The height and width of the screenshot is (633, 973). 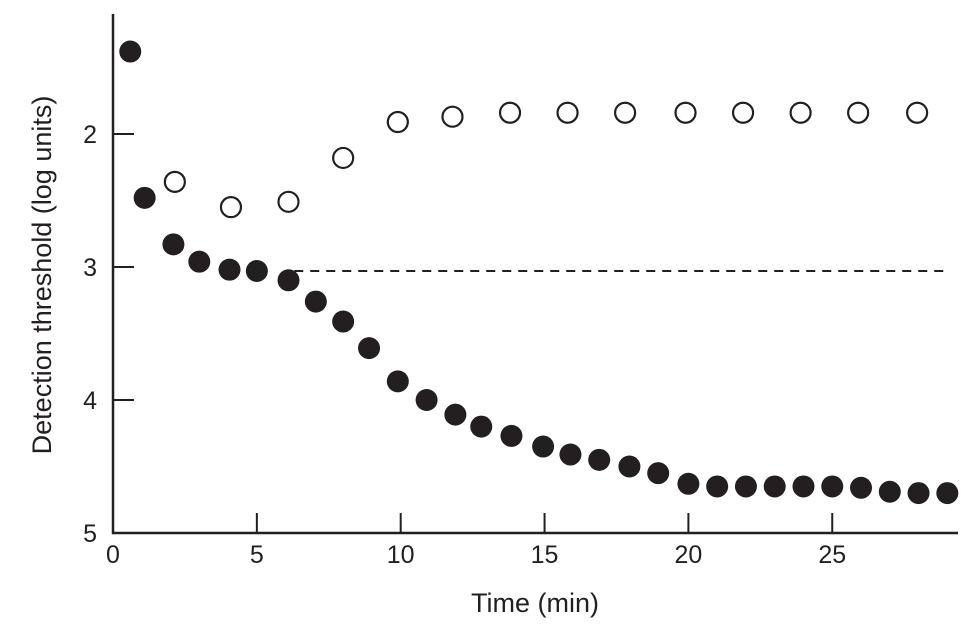 I want to click on y-tick-label: 3, so click(x=90, y=268).